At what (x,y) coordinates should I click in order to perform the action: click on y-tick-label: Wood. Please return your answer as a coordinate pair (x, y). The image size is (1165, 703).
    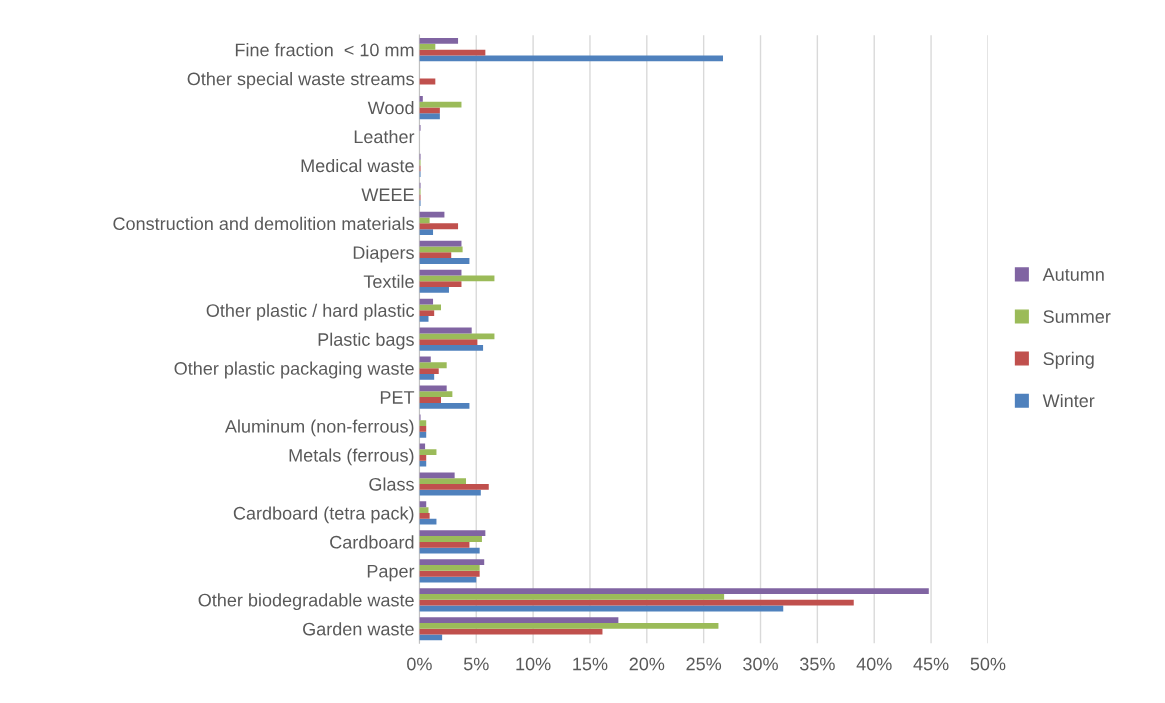
    Looking at the image, I should click on (390, 108).